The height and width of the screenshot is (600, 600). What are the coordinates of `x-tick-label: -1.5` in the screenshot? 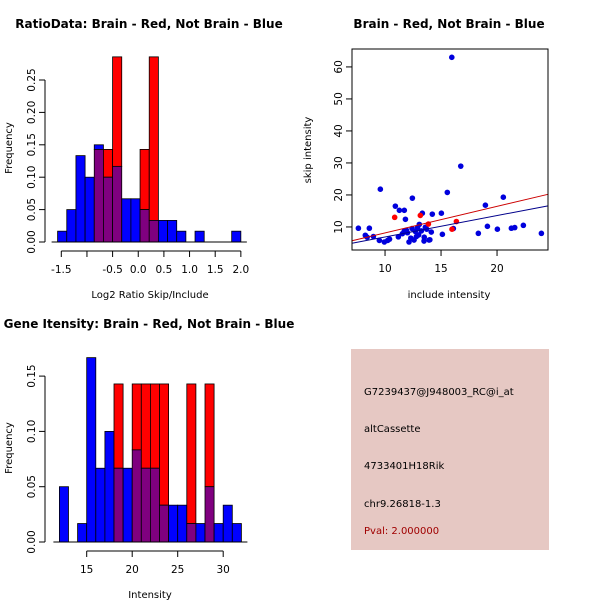 It's located at (61, 270).